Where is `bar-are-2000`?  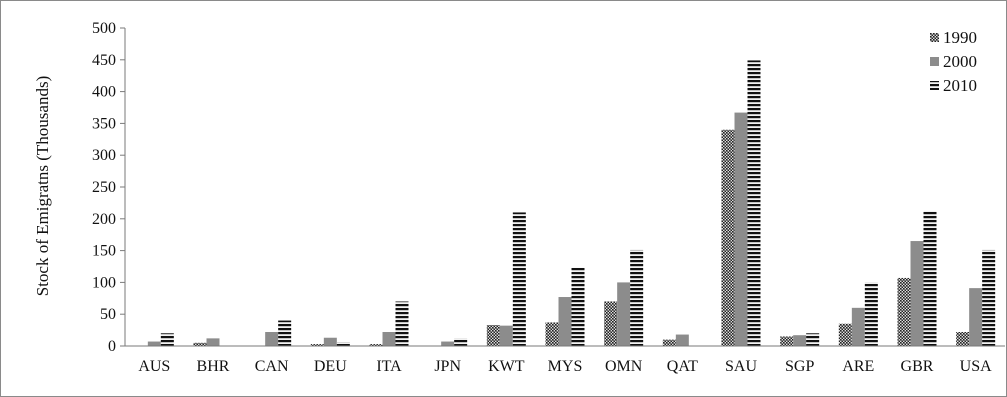
bar-are-2000 is located at coordinates (858, 326).